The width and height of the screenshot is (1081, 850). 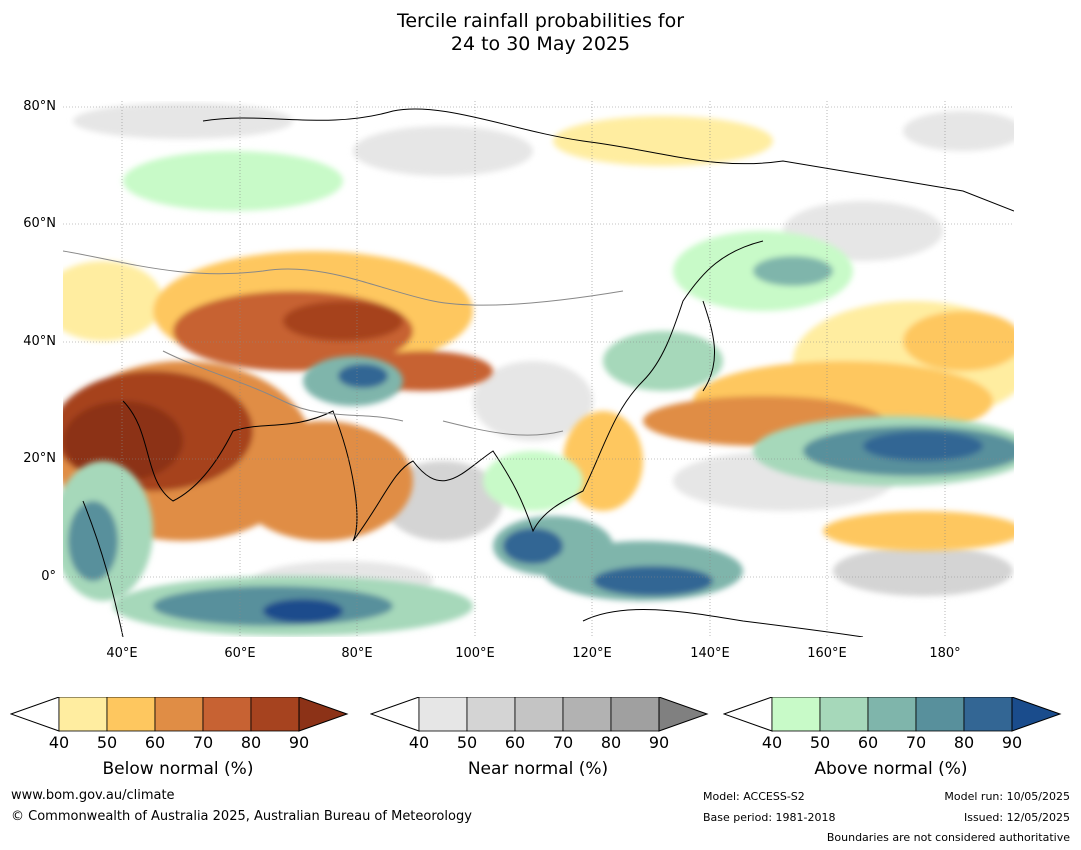 What do you see at coordinates (107, 742) in the screenshot?
I see `below-normal-tick-50: 50` at bounding box center [107, 742].